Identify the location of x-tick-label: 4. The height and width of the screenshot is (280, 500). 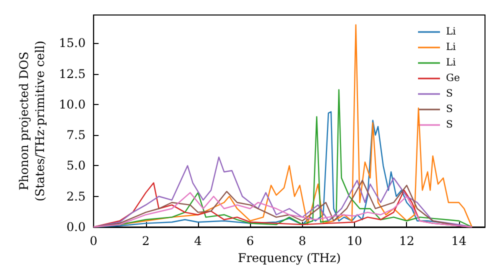
(198, 241).